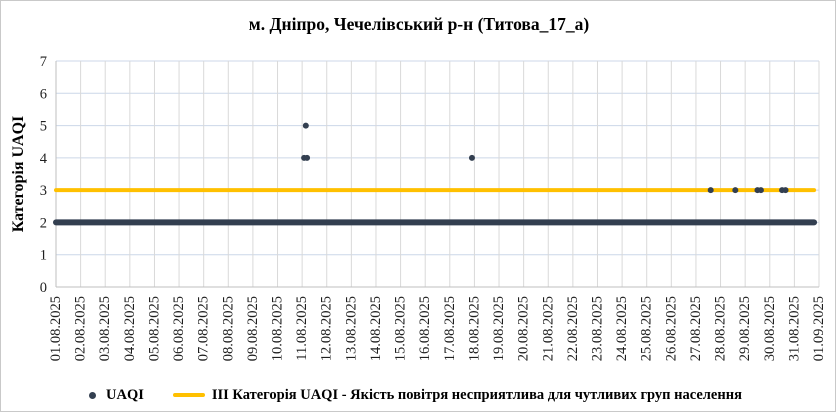 The image size is (836, 412). Describe the element at coordinates (327, 328) in the screenshot. I see `x-tick-label: 12.08.2025` at that location.